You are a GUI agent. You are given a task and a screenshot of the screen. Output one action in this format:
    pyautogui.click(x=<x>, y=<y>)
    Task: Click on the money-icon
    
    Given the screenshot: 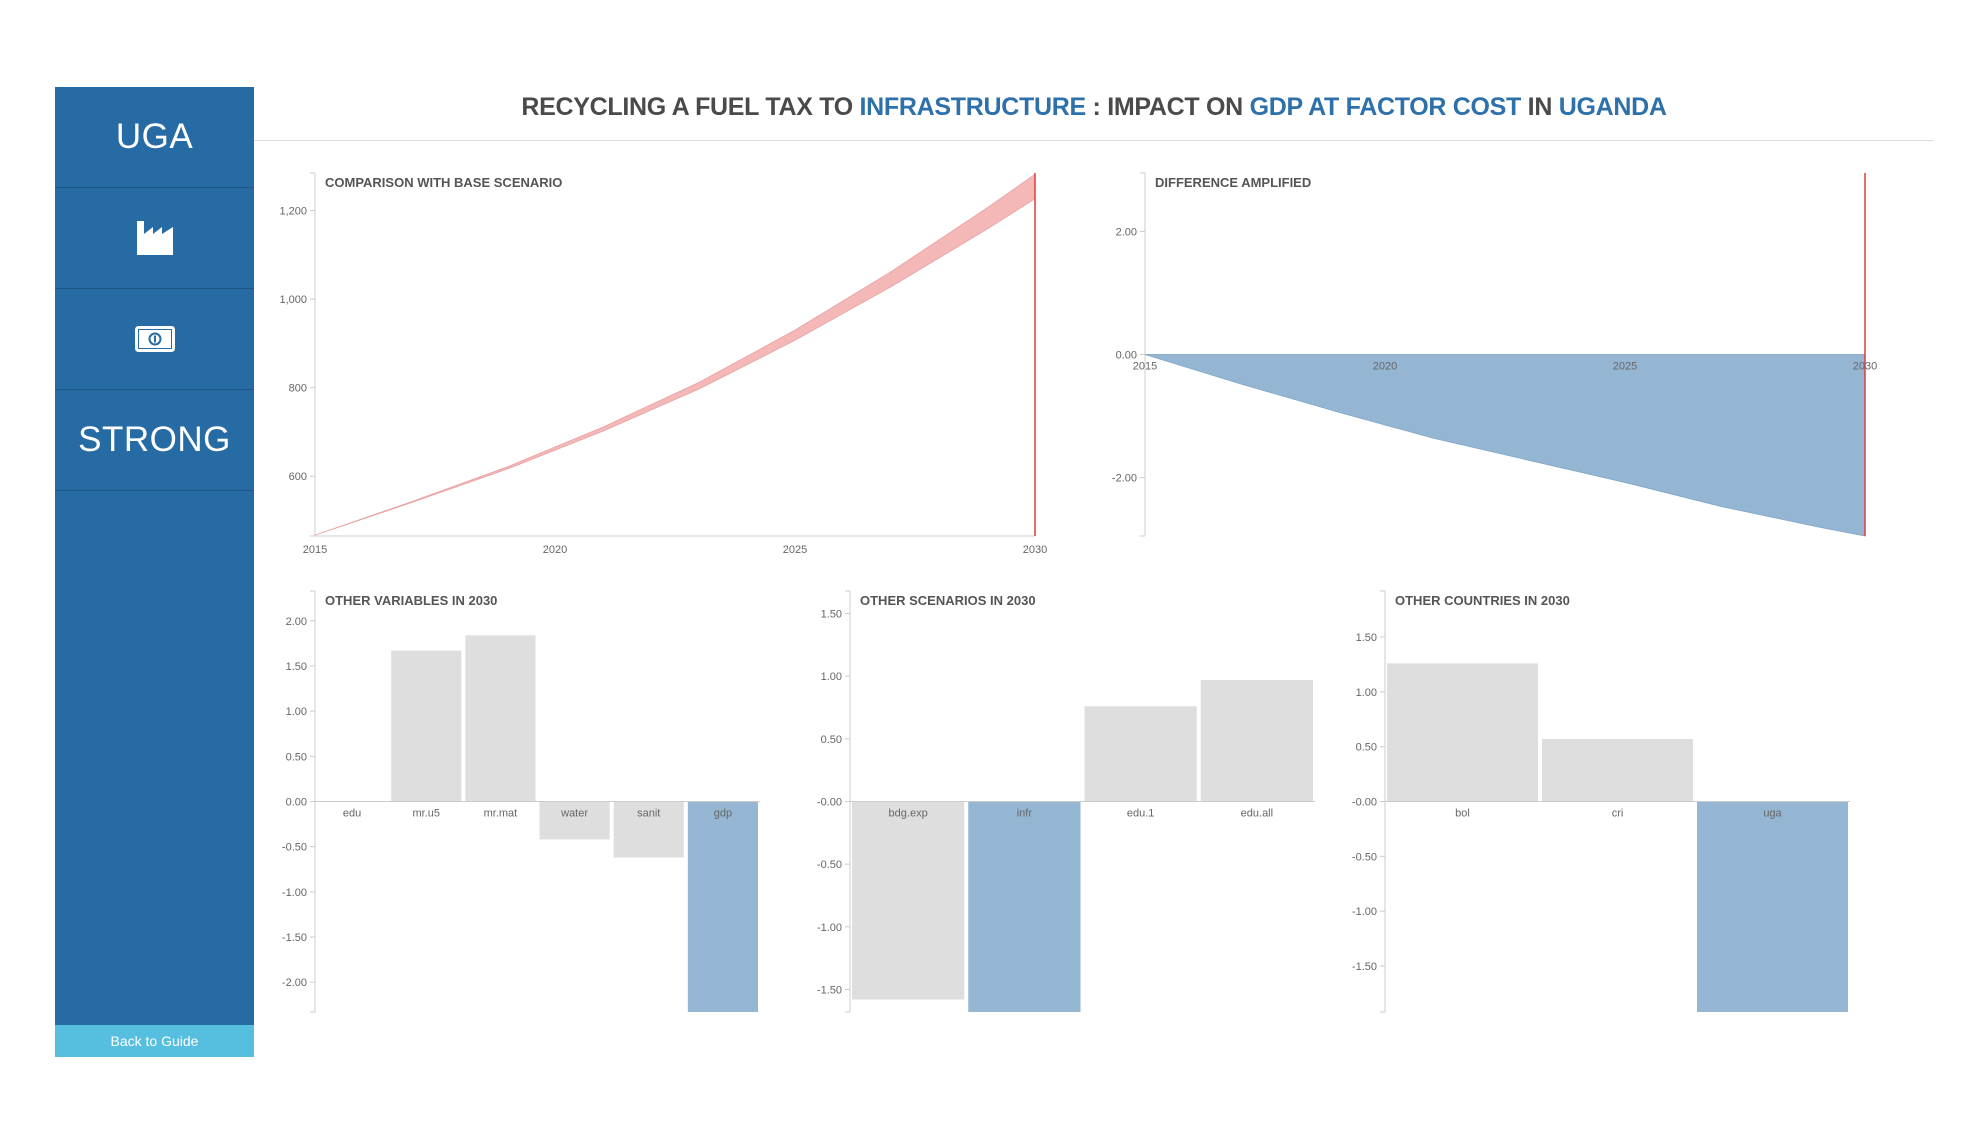 What is the action you would take?
    pyautogui.click(x=154, y=339)
    